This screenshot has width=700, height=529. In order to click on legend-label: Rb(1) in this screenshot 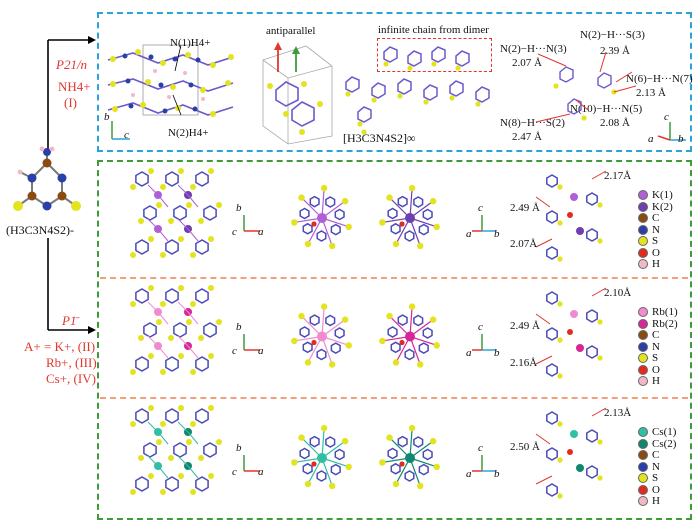, I will do `click(665, 312)`.